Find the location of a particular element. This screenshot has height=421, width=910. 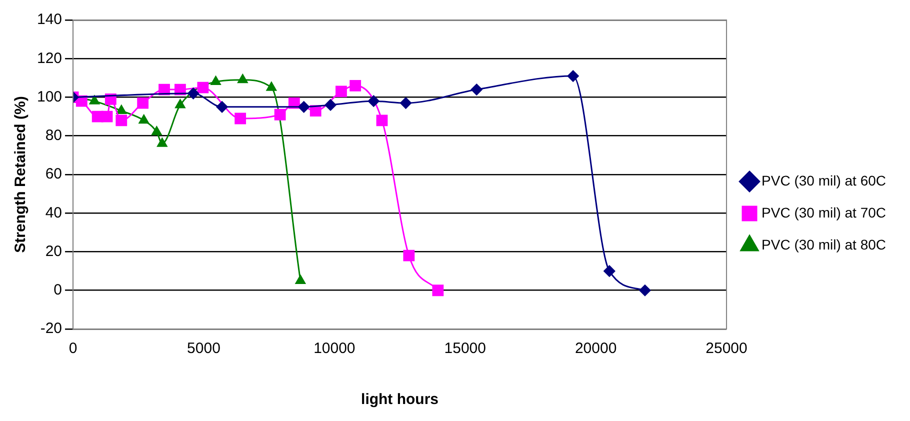

x-tick-label: 10000 is located at coordinates (335, 349).